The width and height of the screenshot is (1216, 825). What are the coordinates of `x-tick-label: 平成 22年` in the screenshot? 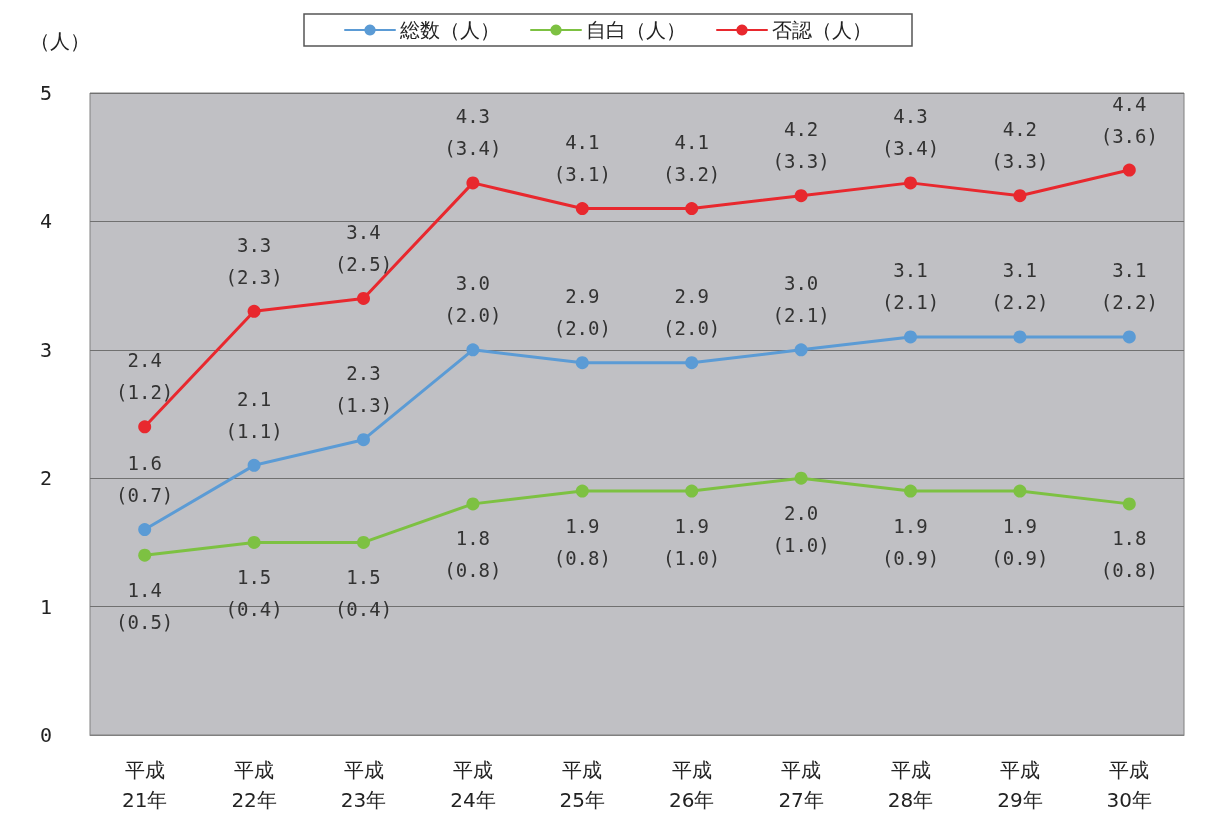 It's located at (254, 785).